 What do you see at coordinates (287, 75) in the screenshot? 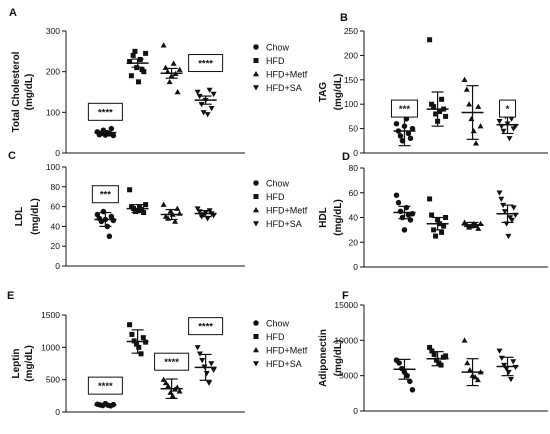
I see `legend-label: HFD+Metf` at bounding box center [287, 75].